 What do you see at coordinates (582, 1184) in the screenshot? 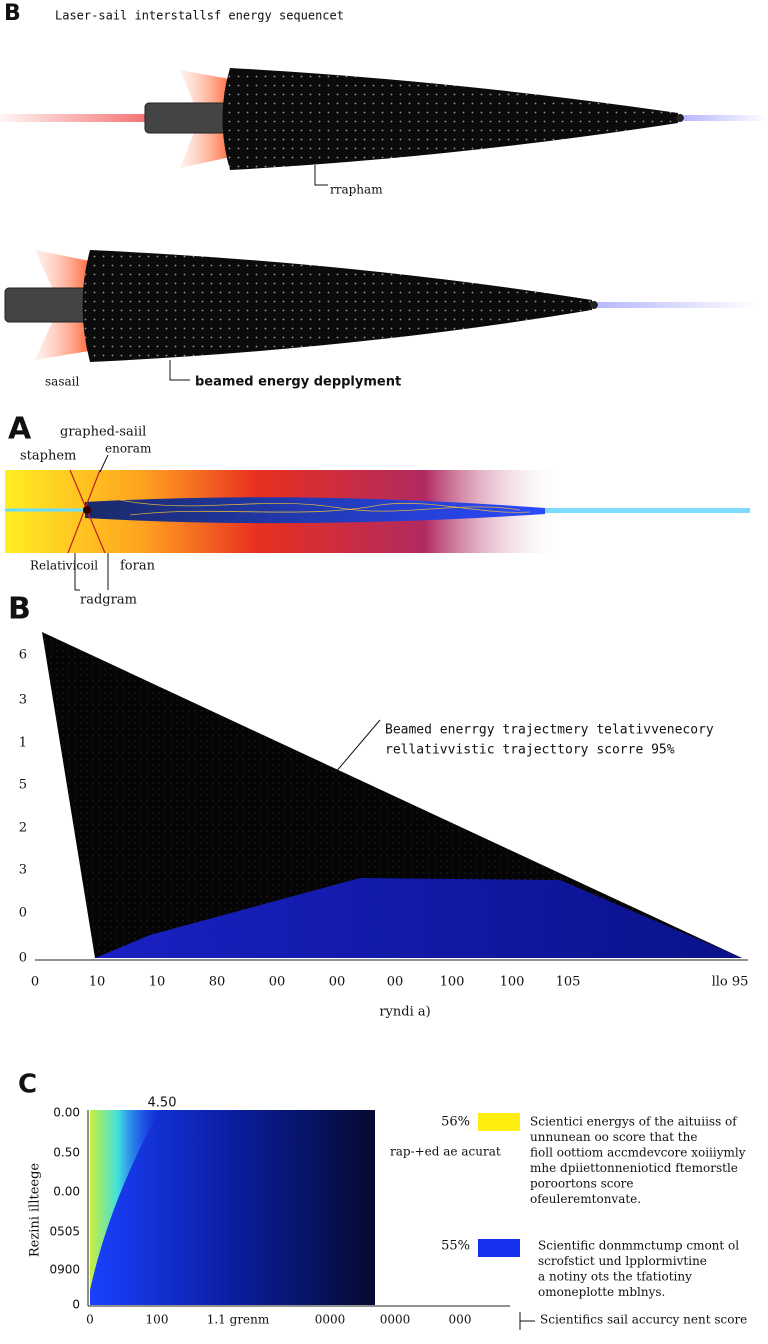
I see `legend-text: poroortons score` at bounding box center [582, 1184].